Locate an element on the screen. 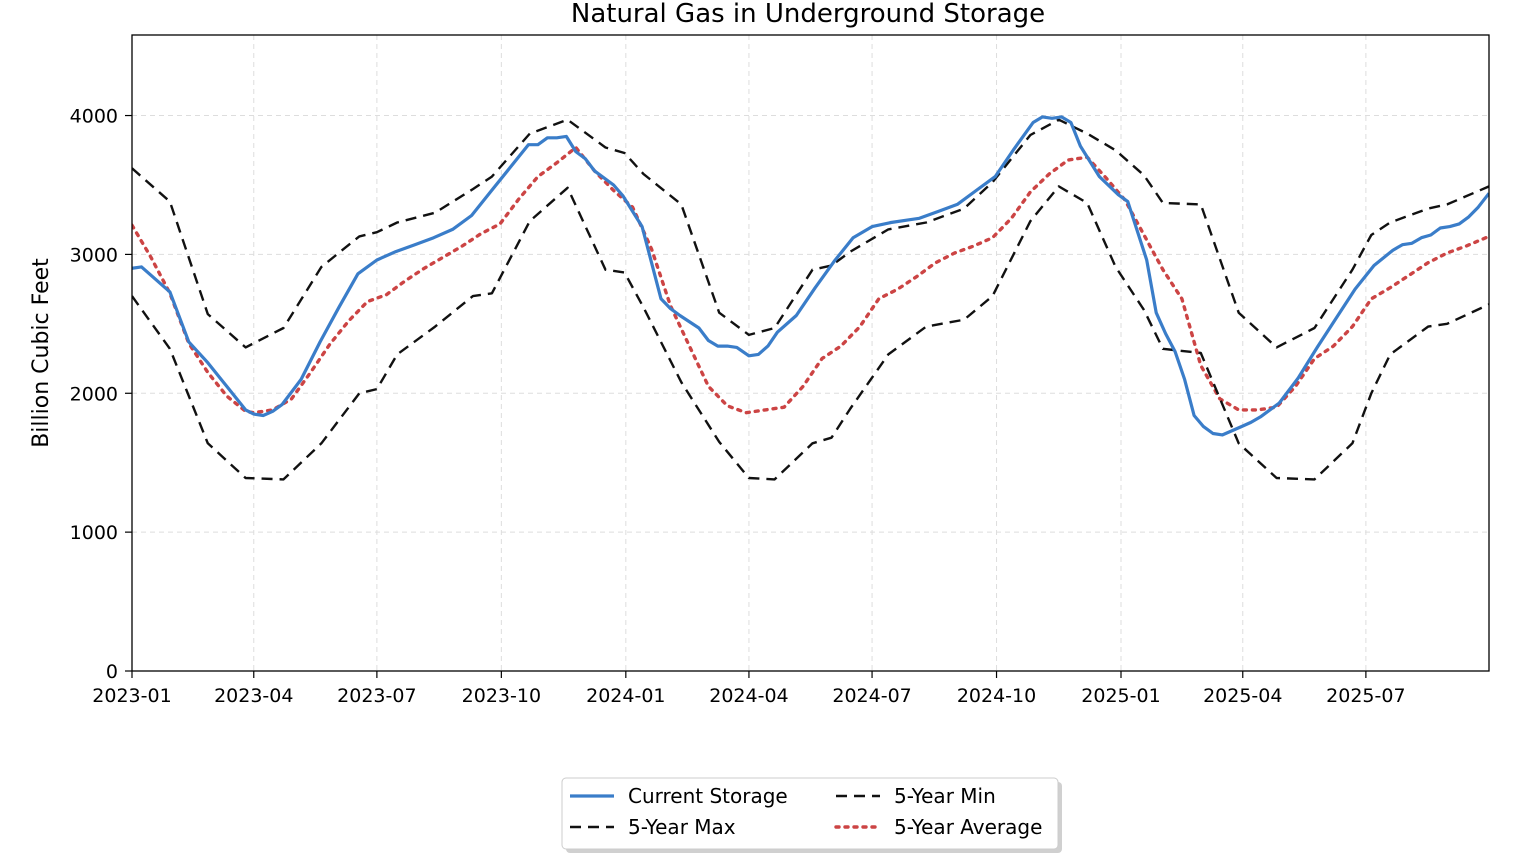  x-tick-label: 2024-04 is located at coordinates (748, 696).